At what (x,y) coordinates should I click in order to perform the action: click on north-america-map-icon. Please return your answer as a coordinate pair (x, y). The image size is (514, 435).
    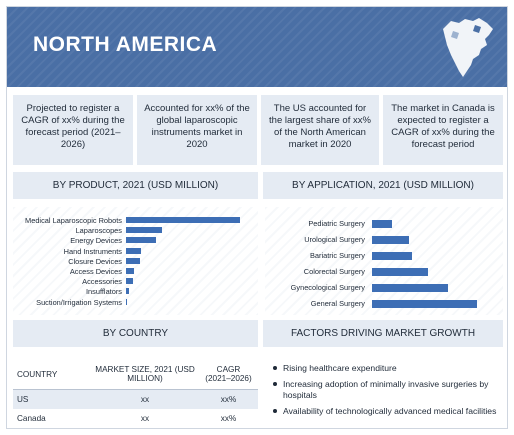
    Looking at the image, I should click on (468, 47).